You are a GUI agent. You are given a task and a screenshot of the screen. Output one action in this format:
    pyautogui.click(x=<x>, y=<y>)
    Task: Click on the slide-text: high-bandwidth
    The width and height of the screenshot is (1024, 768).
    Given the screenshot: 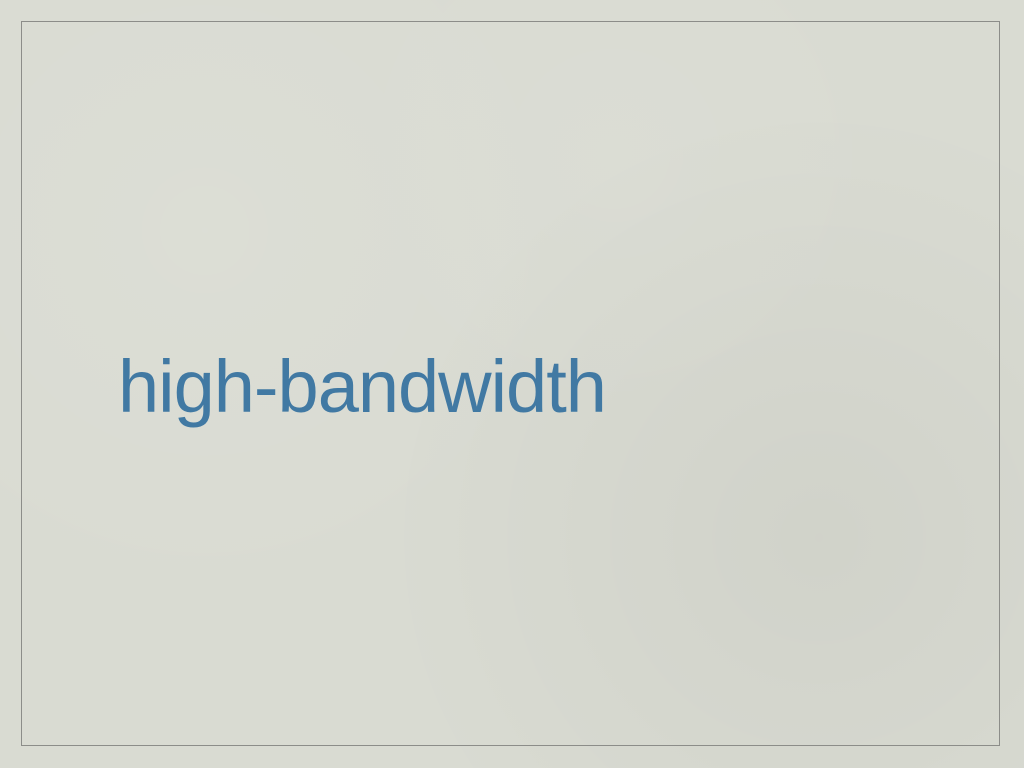 What is the action you would take?
    pyautogui.click(x=362, y=386)
    